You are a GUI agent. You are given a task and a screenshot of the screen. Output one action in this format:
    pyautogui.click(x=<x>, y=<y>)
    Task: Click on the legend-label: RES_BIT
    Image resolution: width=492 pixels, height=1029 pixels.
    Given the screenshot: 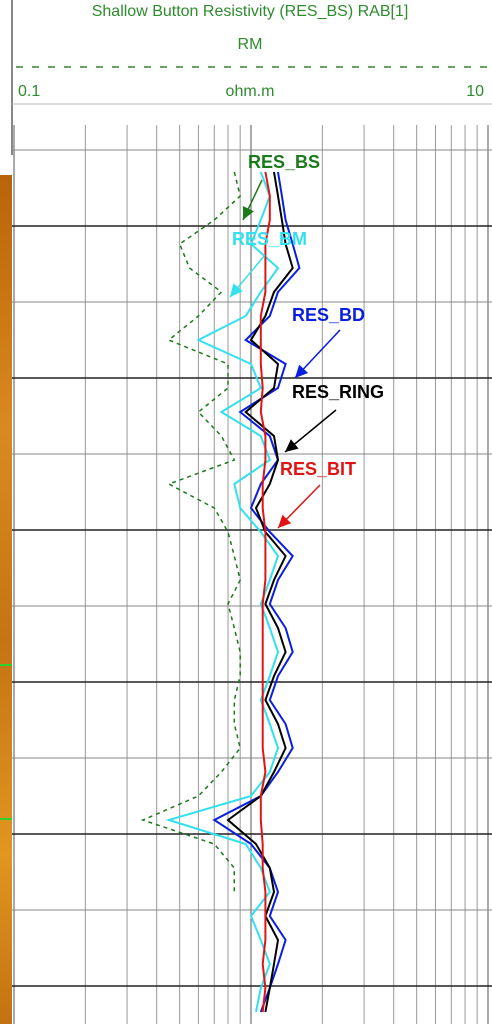 What is the action you would take?
    pyautogui.click(x=318, y=469)
    